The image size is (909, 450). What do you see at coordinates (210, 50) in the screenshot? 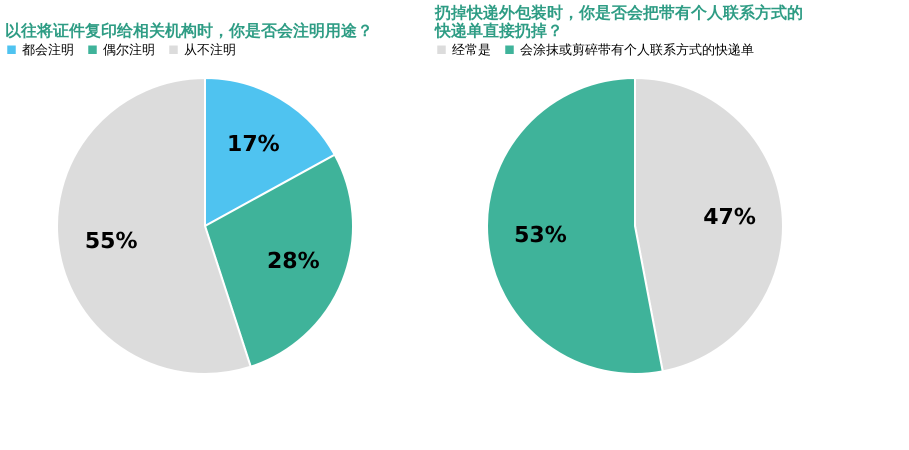
I see `legend-label: 从不注明` at bounding box center [210, 50].